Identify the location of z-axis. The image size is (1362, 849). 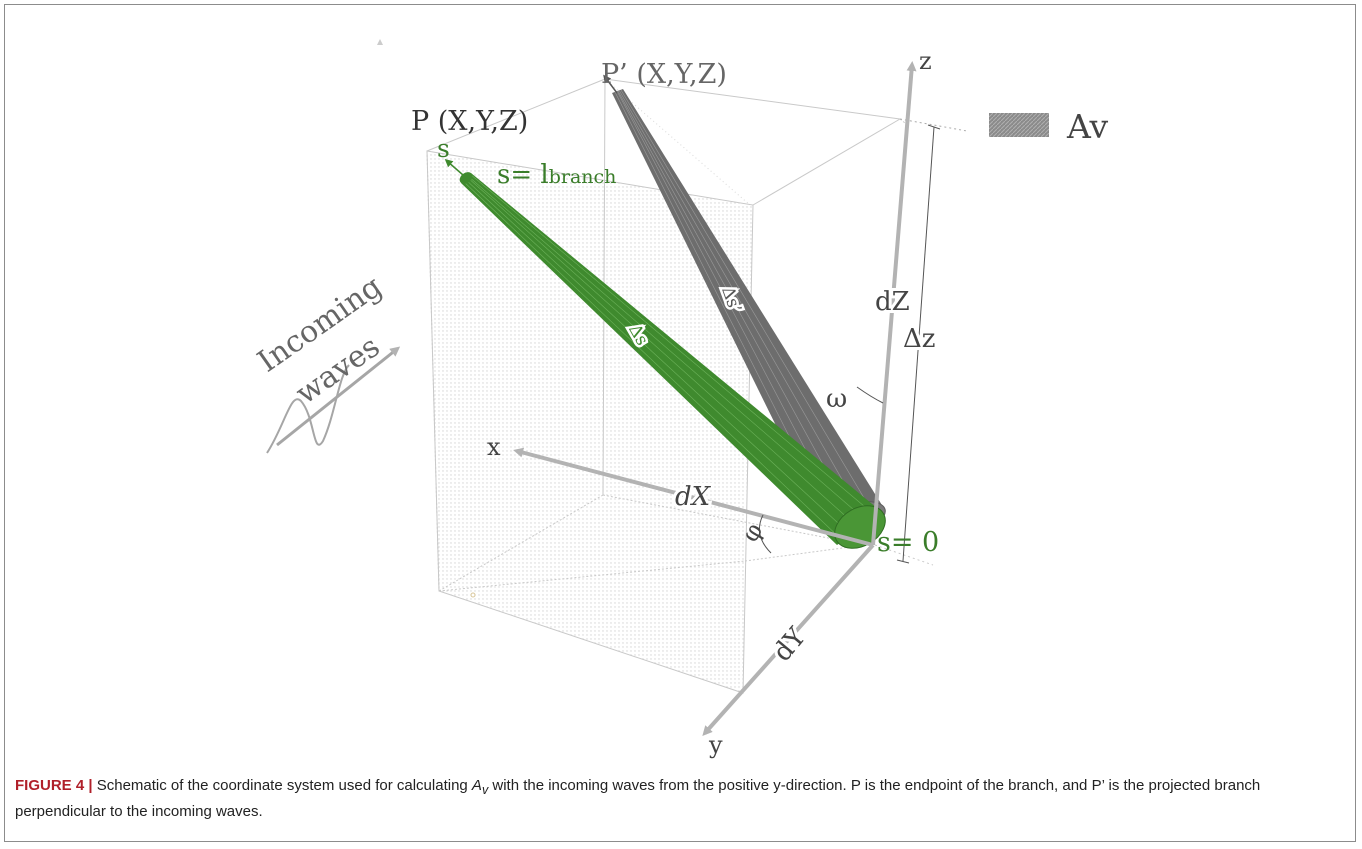
(894, 303).